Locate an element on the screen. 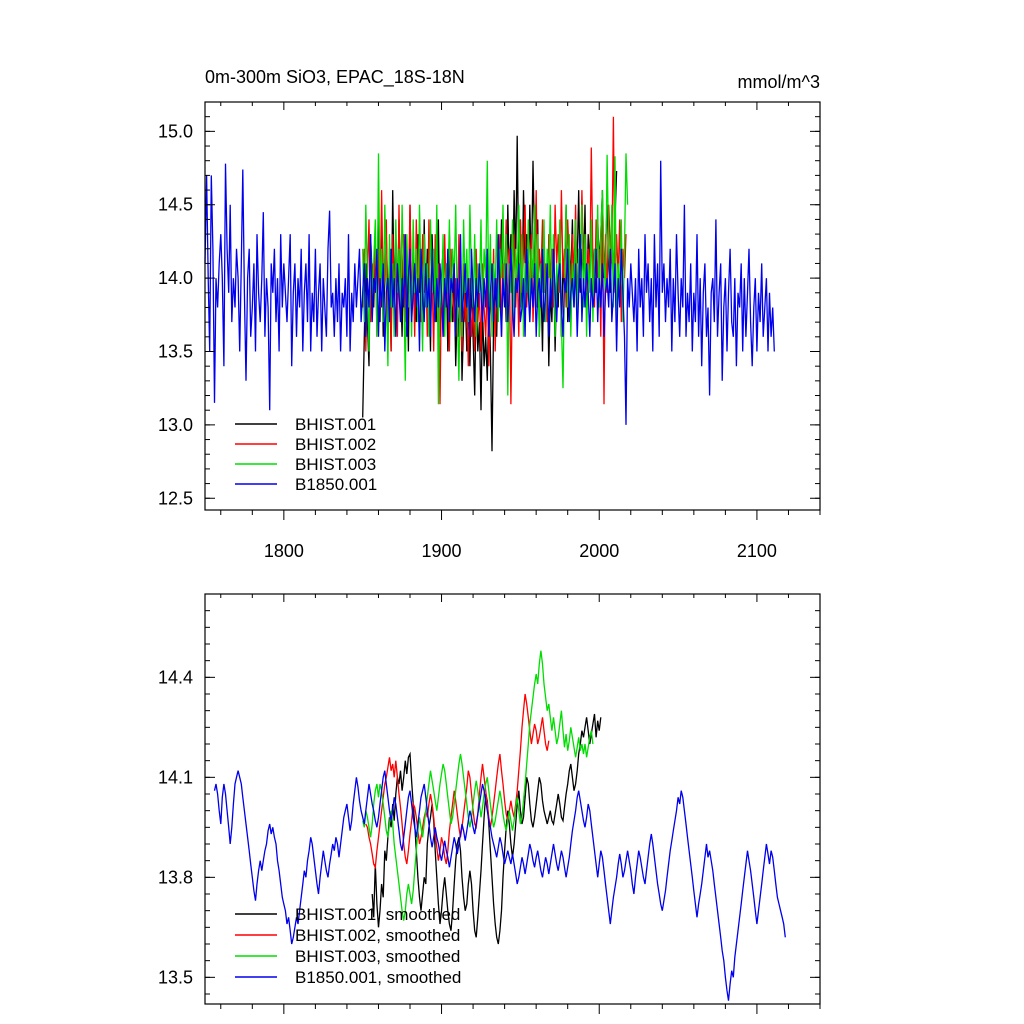  top-y-tick-label-3: 13.5 is located at coordinates (175, 351).